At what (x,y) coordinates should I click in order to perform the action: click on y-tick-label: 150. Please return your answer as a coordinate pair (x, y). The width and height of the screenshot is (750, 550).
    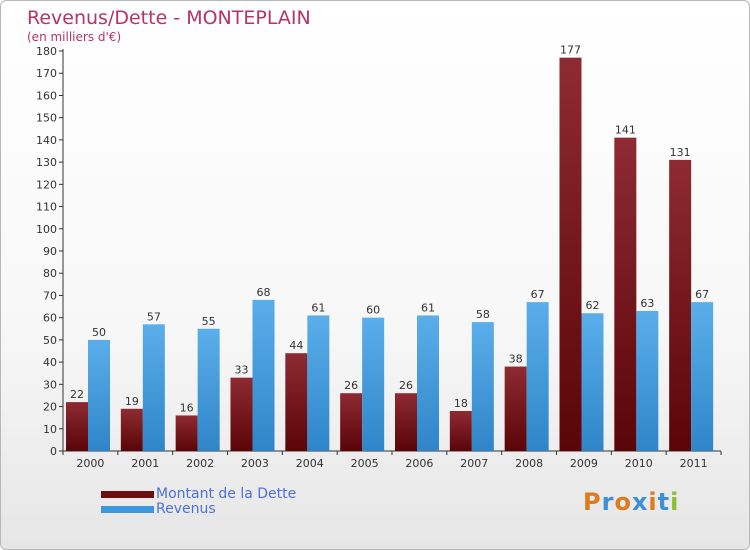
    Looking at the image, I should click on (46, 118).